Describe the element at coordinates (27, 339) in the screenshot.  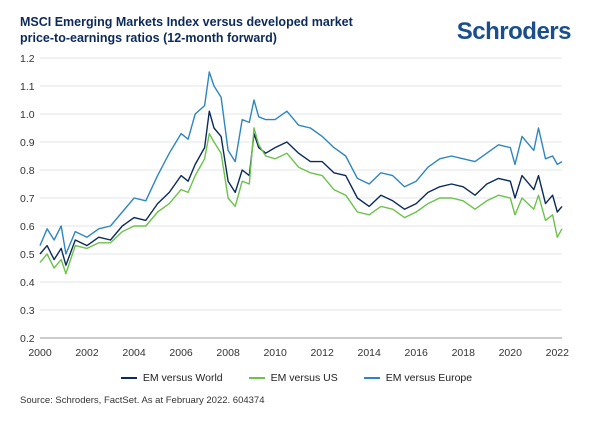
I see `y-tick-label: 0.2` at that location.